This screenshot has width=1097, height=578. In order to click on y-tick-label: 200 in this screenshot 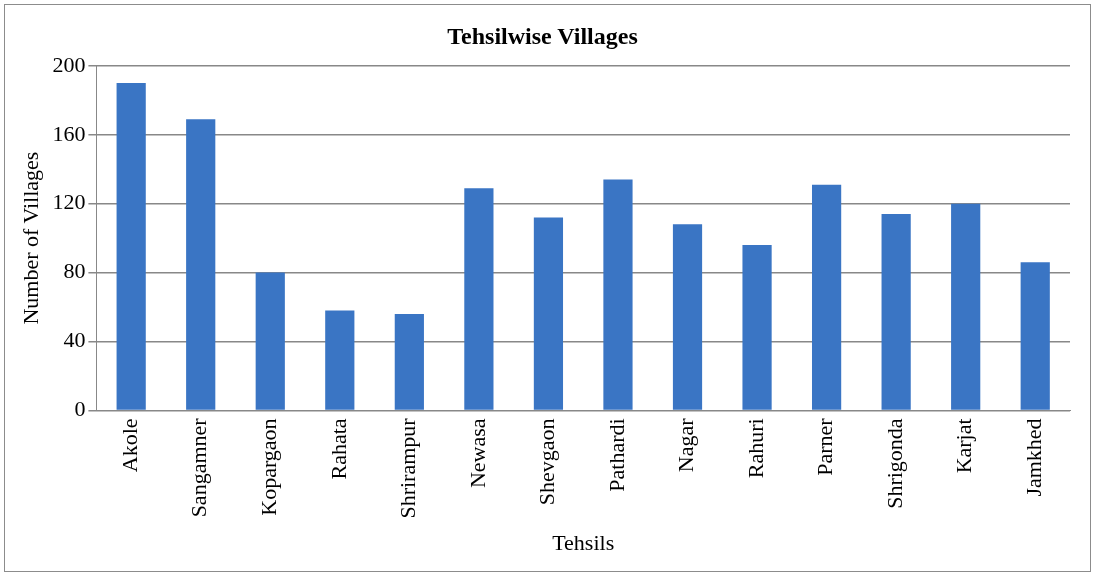, I will do `click(69, 64)`.